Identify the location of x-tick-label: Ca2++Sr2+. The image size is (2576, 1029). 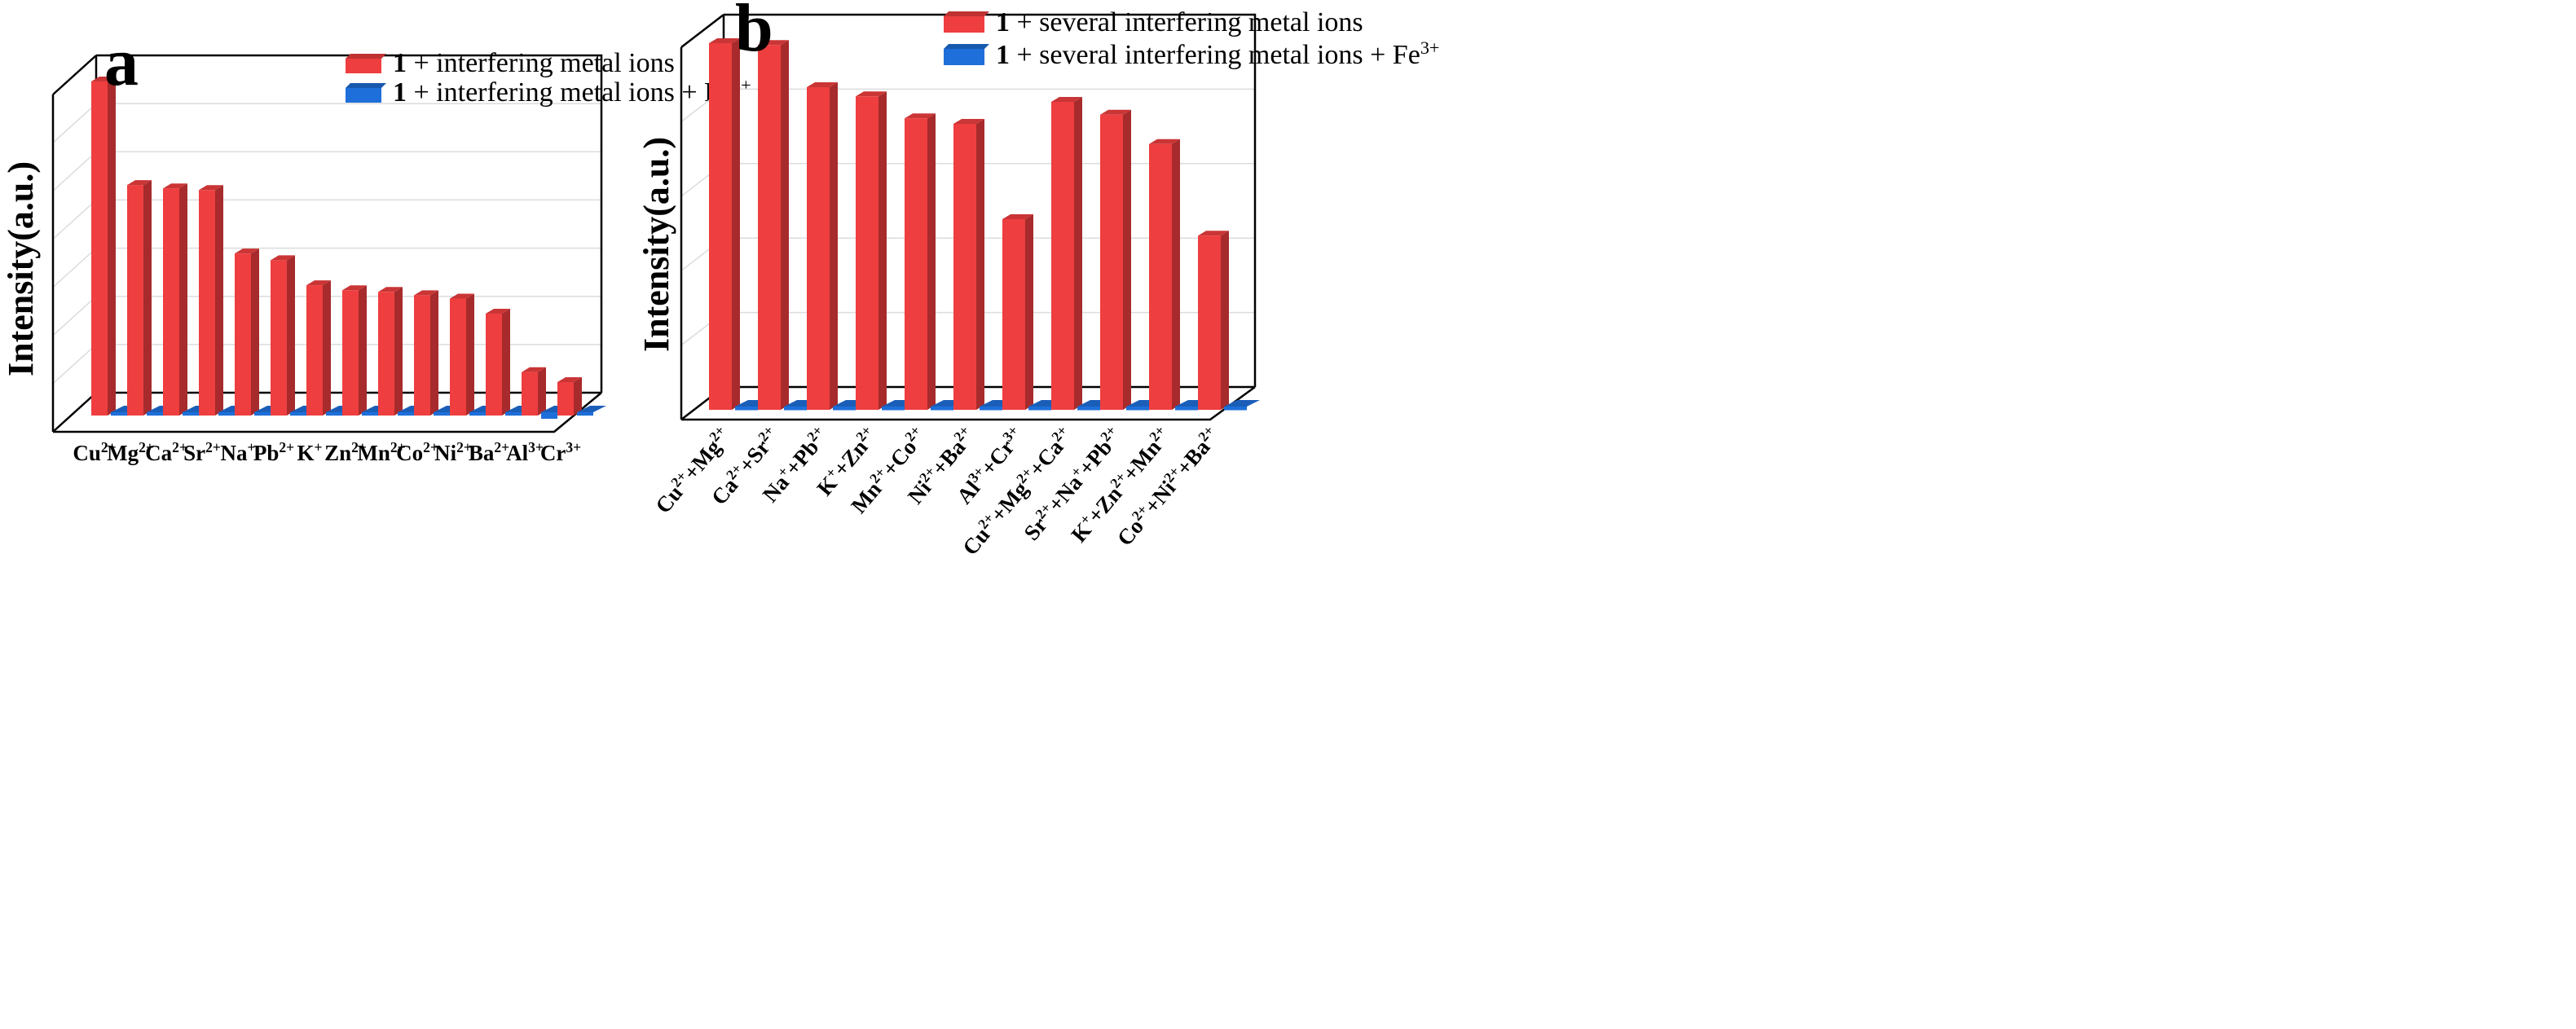
(744, 465).